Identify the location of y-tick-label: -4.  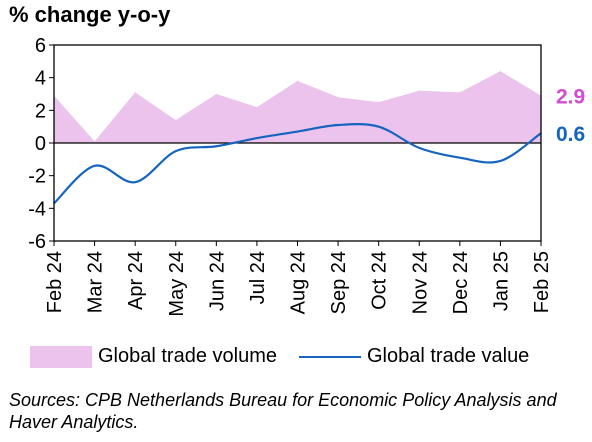
(37, 209).